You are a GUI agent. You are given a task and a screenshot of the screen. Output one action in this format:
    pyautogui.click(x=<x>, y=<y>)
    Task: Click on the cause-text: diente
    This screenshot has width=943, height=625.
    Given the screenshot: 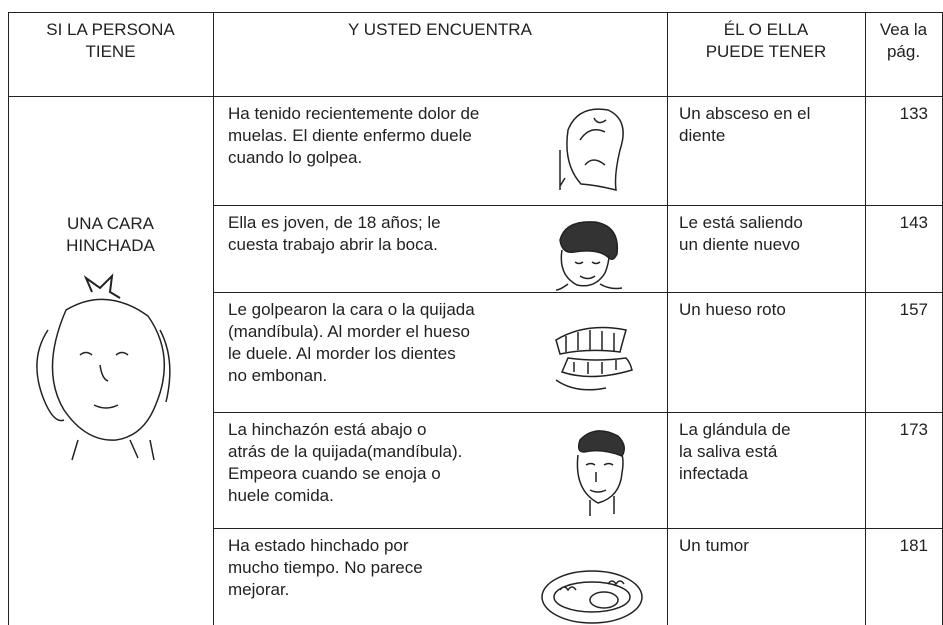 What is the action you would take?
    pyautogui.click(x=702, y=135)
    